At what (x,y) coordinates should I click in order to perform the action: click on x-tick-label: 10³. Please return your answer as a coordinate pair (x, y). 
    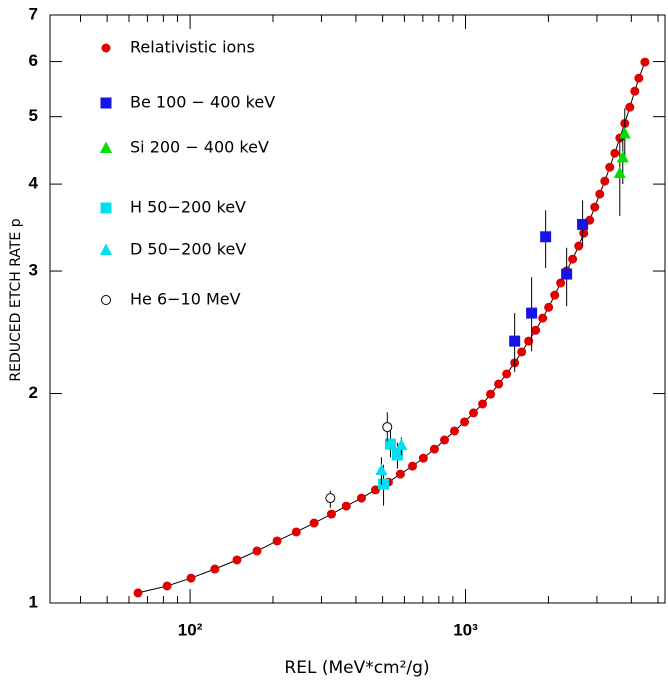
    Looking at the image, I should click on (465, 629).